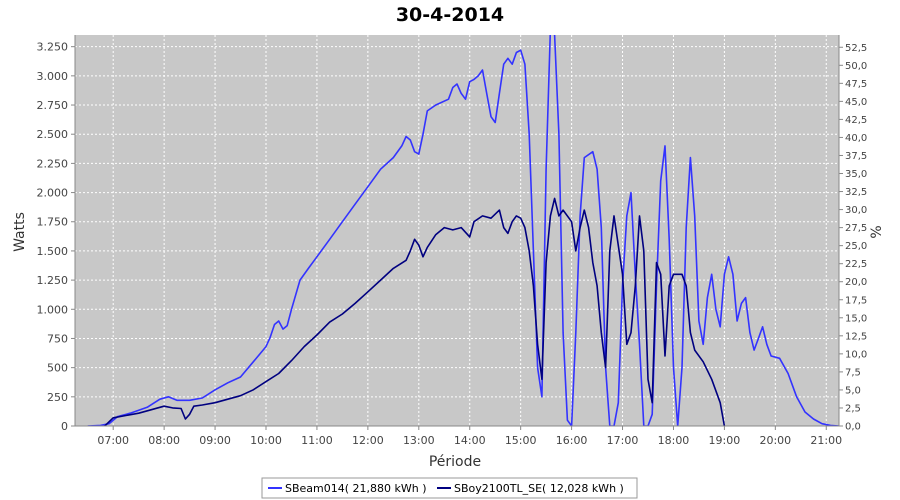  Describe the element at coordinates (53, 193) in the screenshot. I see `y-tick-label: 2.000` at that location.